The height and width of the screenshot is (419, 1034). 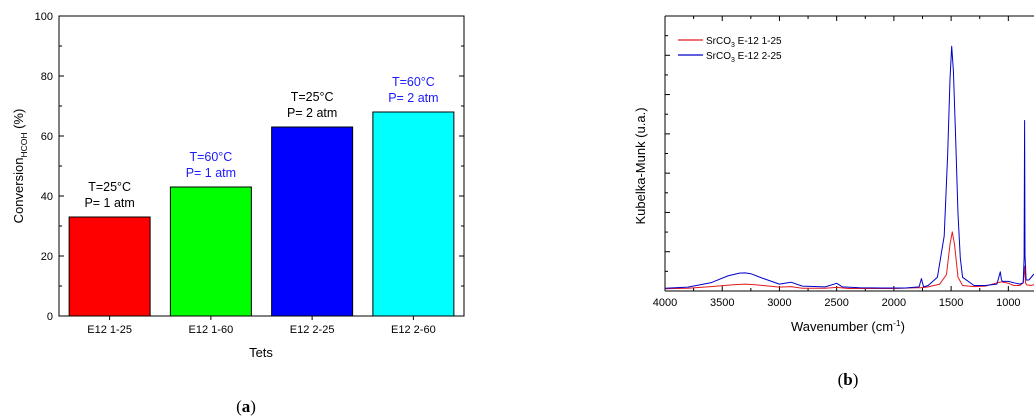 I want to click on panel-label-b: (b), so click(x=848, y=379).